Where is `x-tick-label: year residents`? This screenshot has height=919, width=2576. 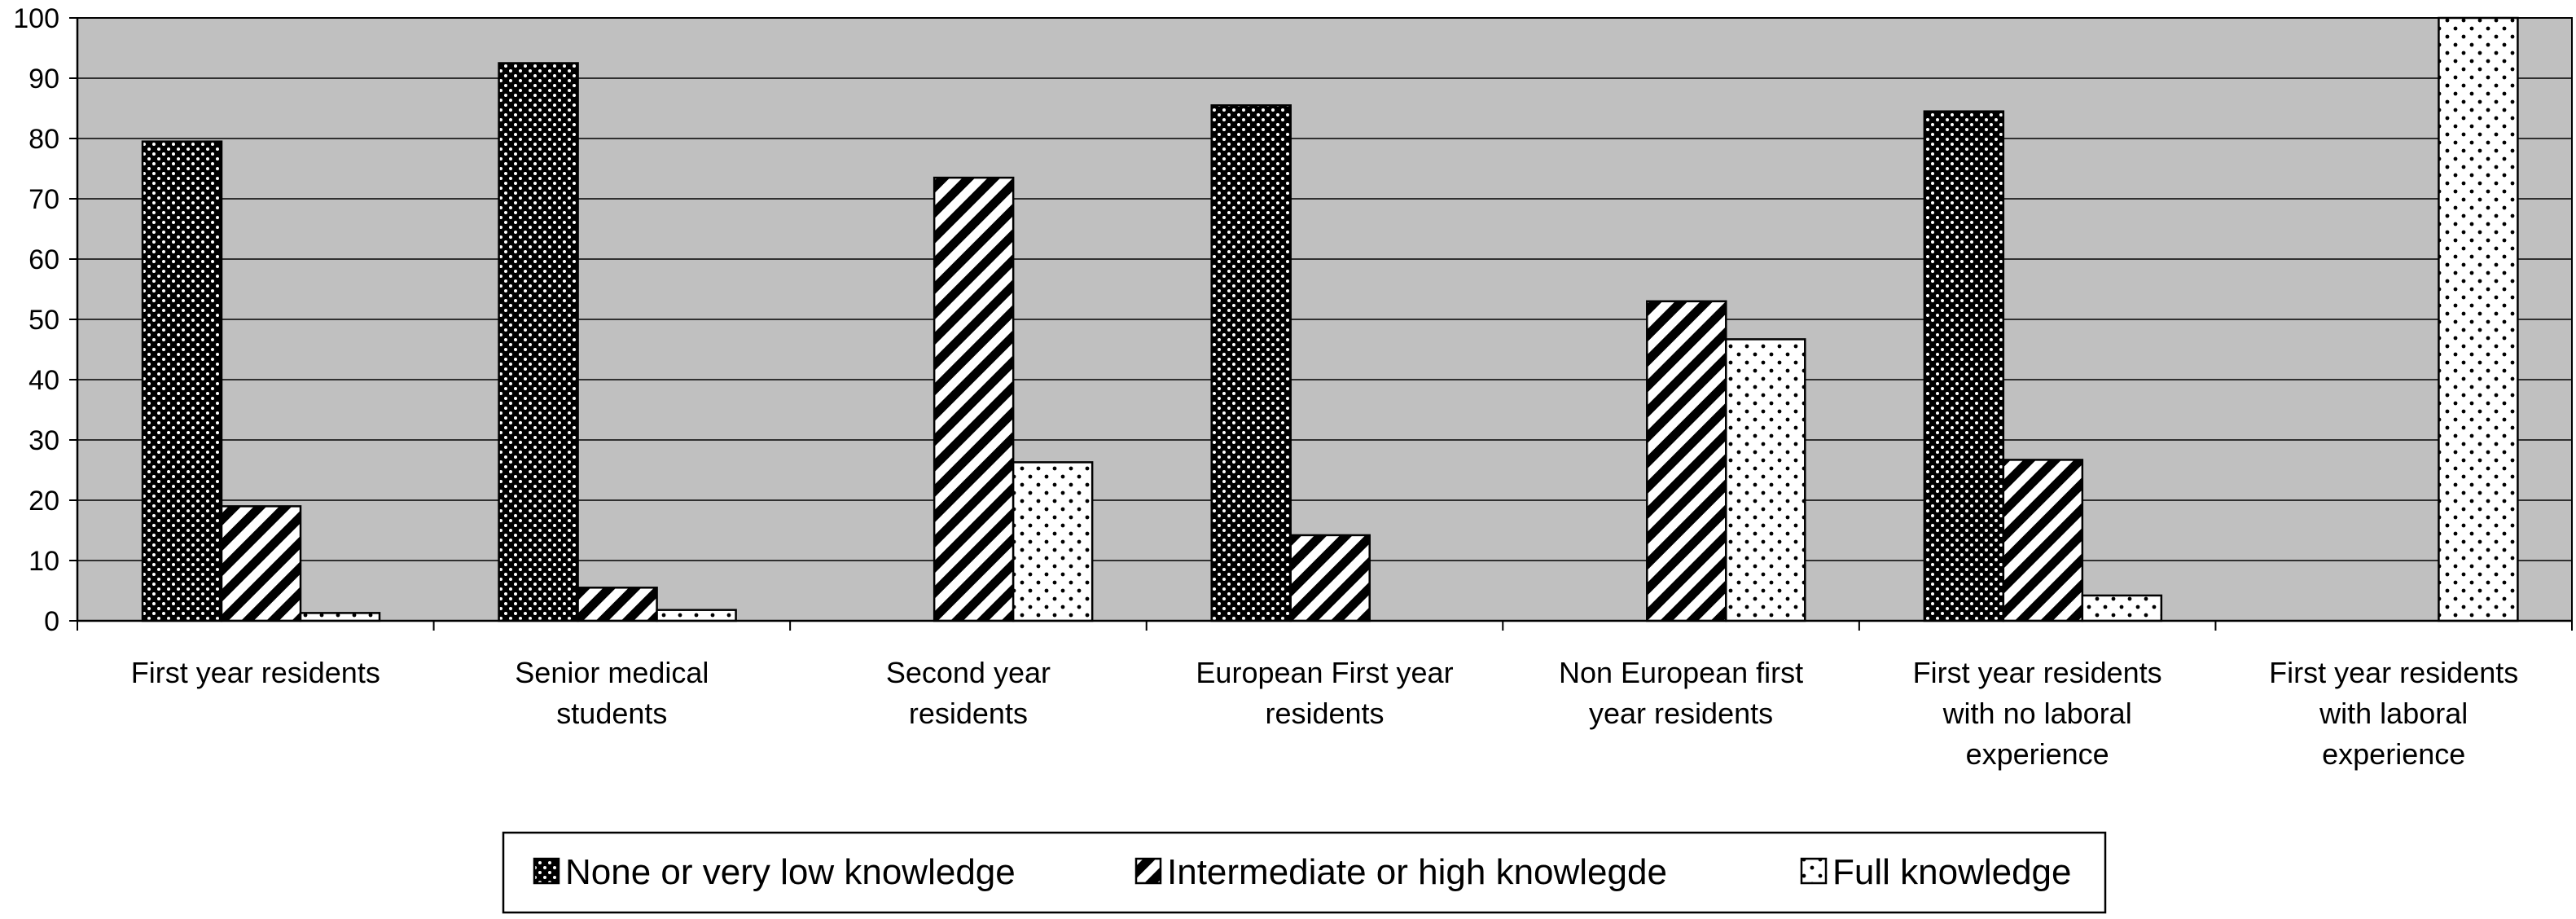 x-tick-label: year residents is located at coordinates (1681, 714).